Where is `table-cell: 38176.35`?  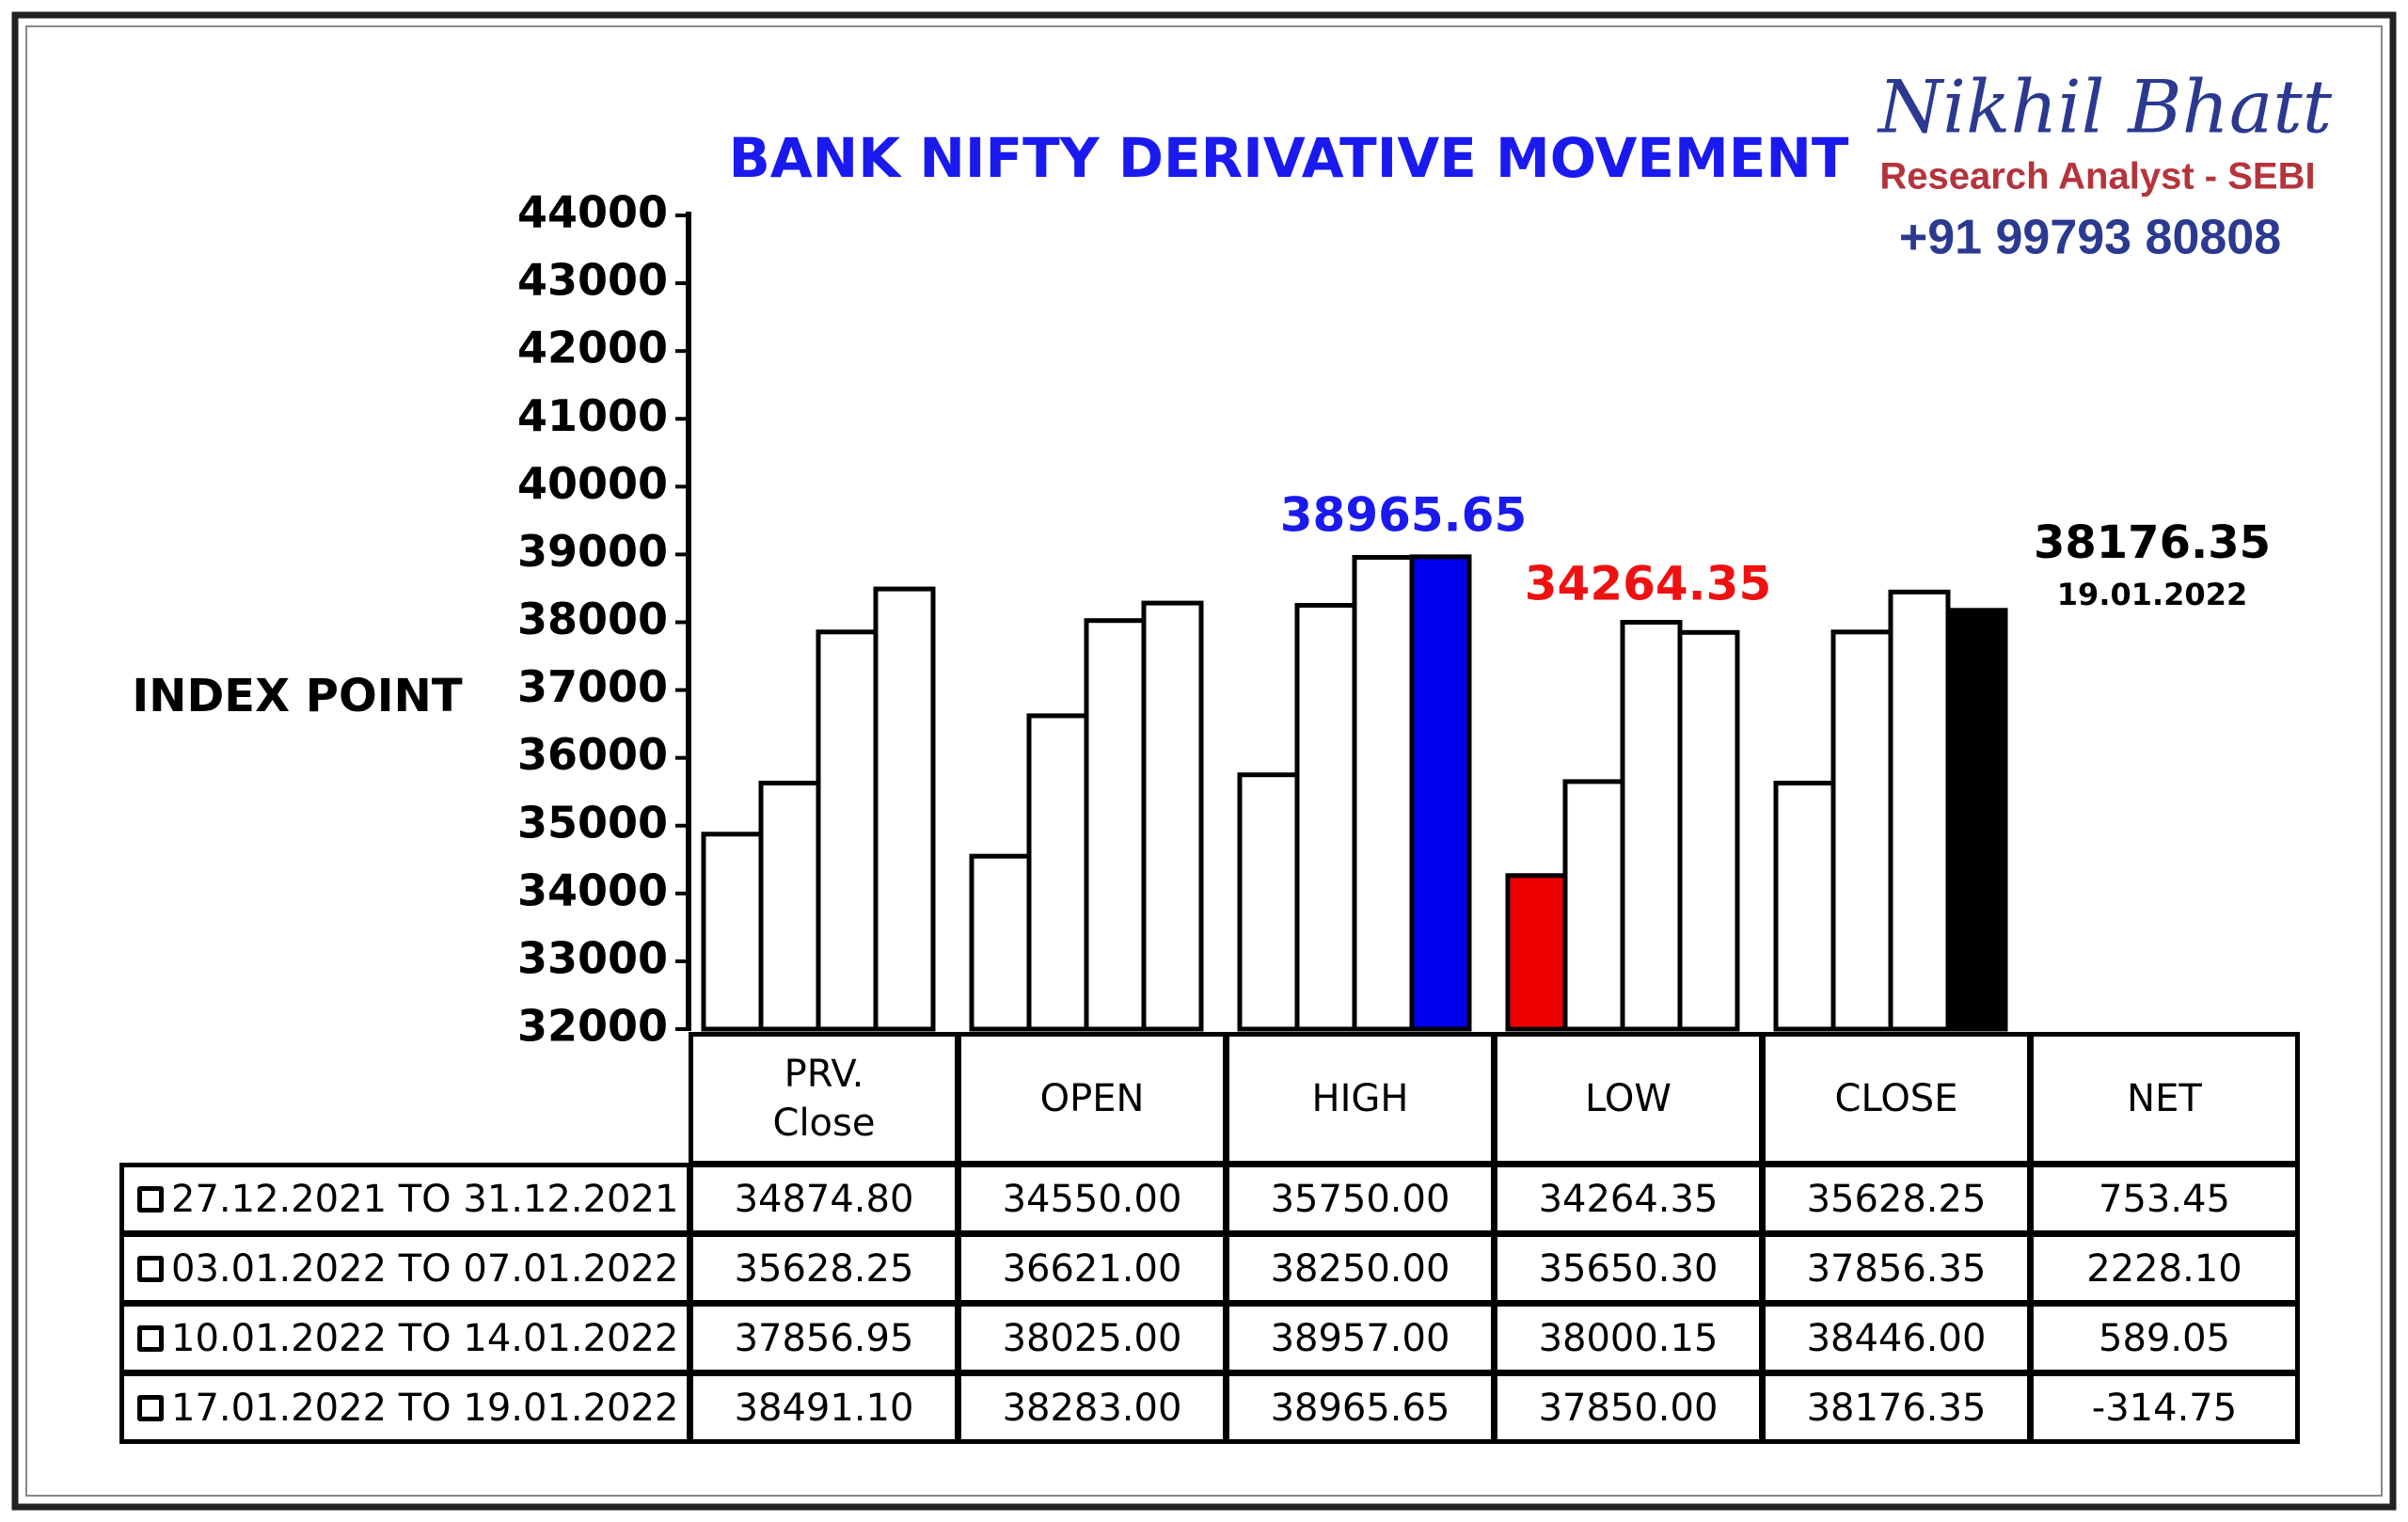 table-cell: 38176.35 is located at coordinates (1897, 1408).